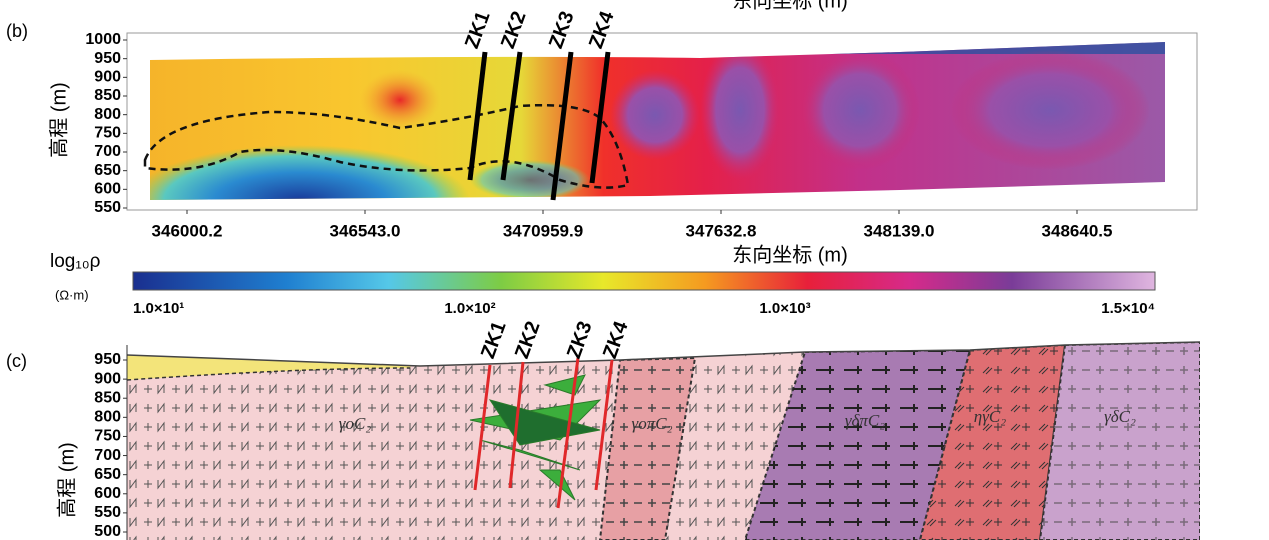 Image resolution: width=1269 pixels, height=540 pixels. Describe the element at coordinates (528, 339) in the screenshot. I see `borehole-label: ZK2` at that location.